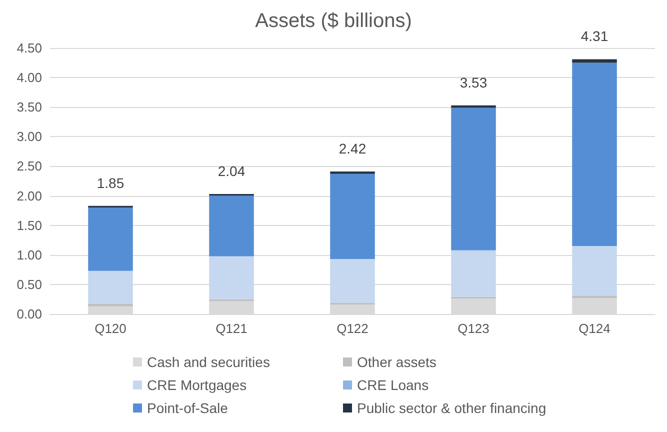  Describe the element at coordinates (29, 225) in the screenshot. I see `y-tick-label: 1.50` at that location.